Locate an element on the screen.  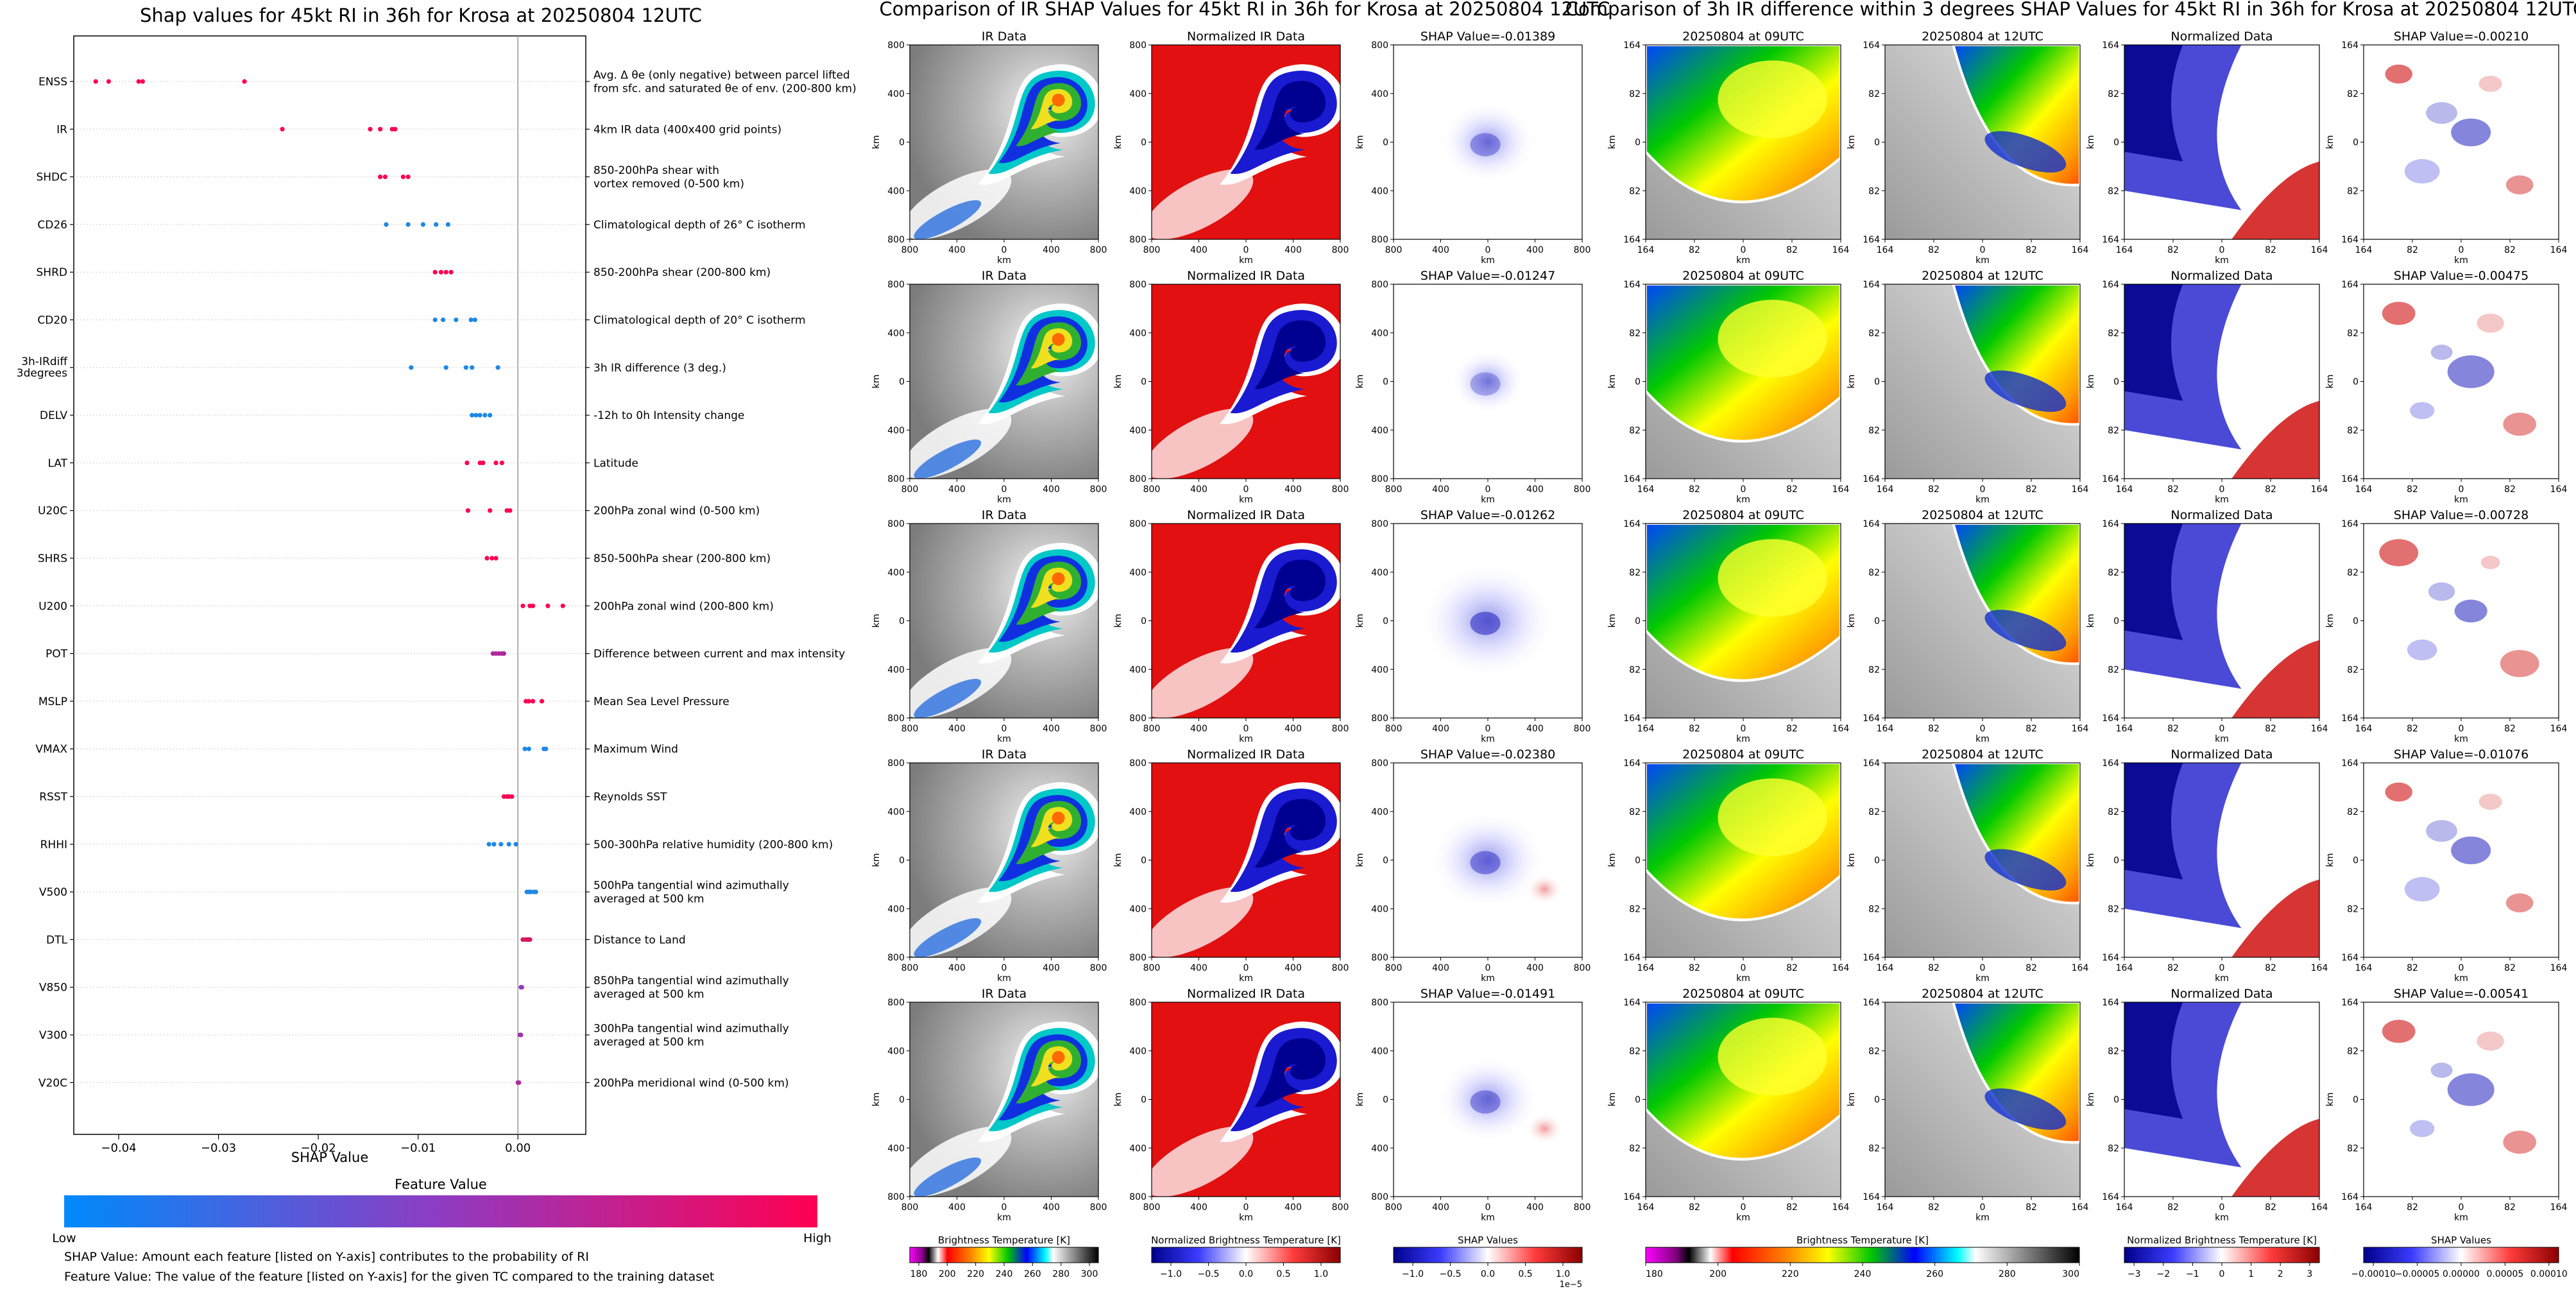
x-tick-label: 800 is located at coordinates (1583, 968).